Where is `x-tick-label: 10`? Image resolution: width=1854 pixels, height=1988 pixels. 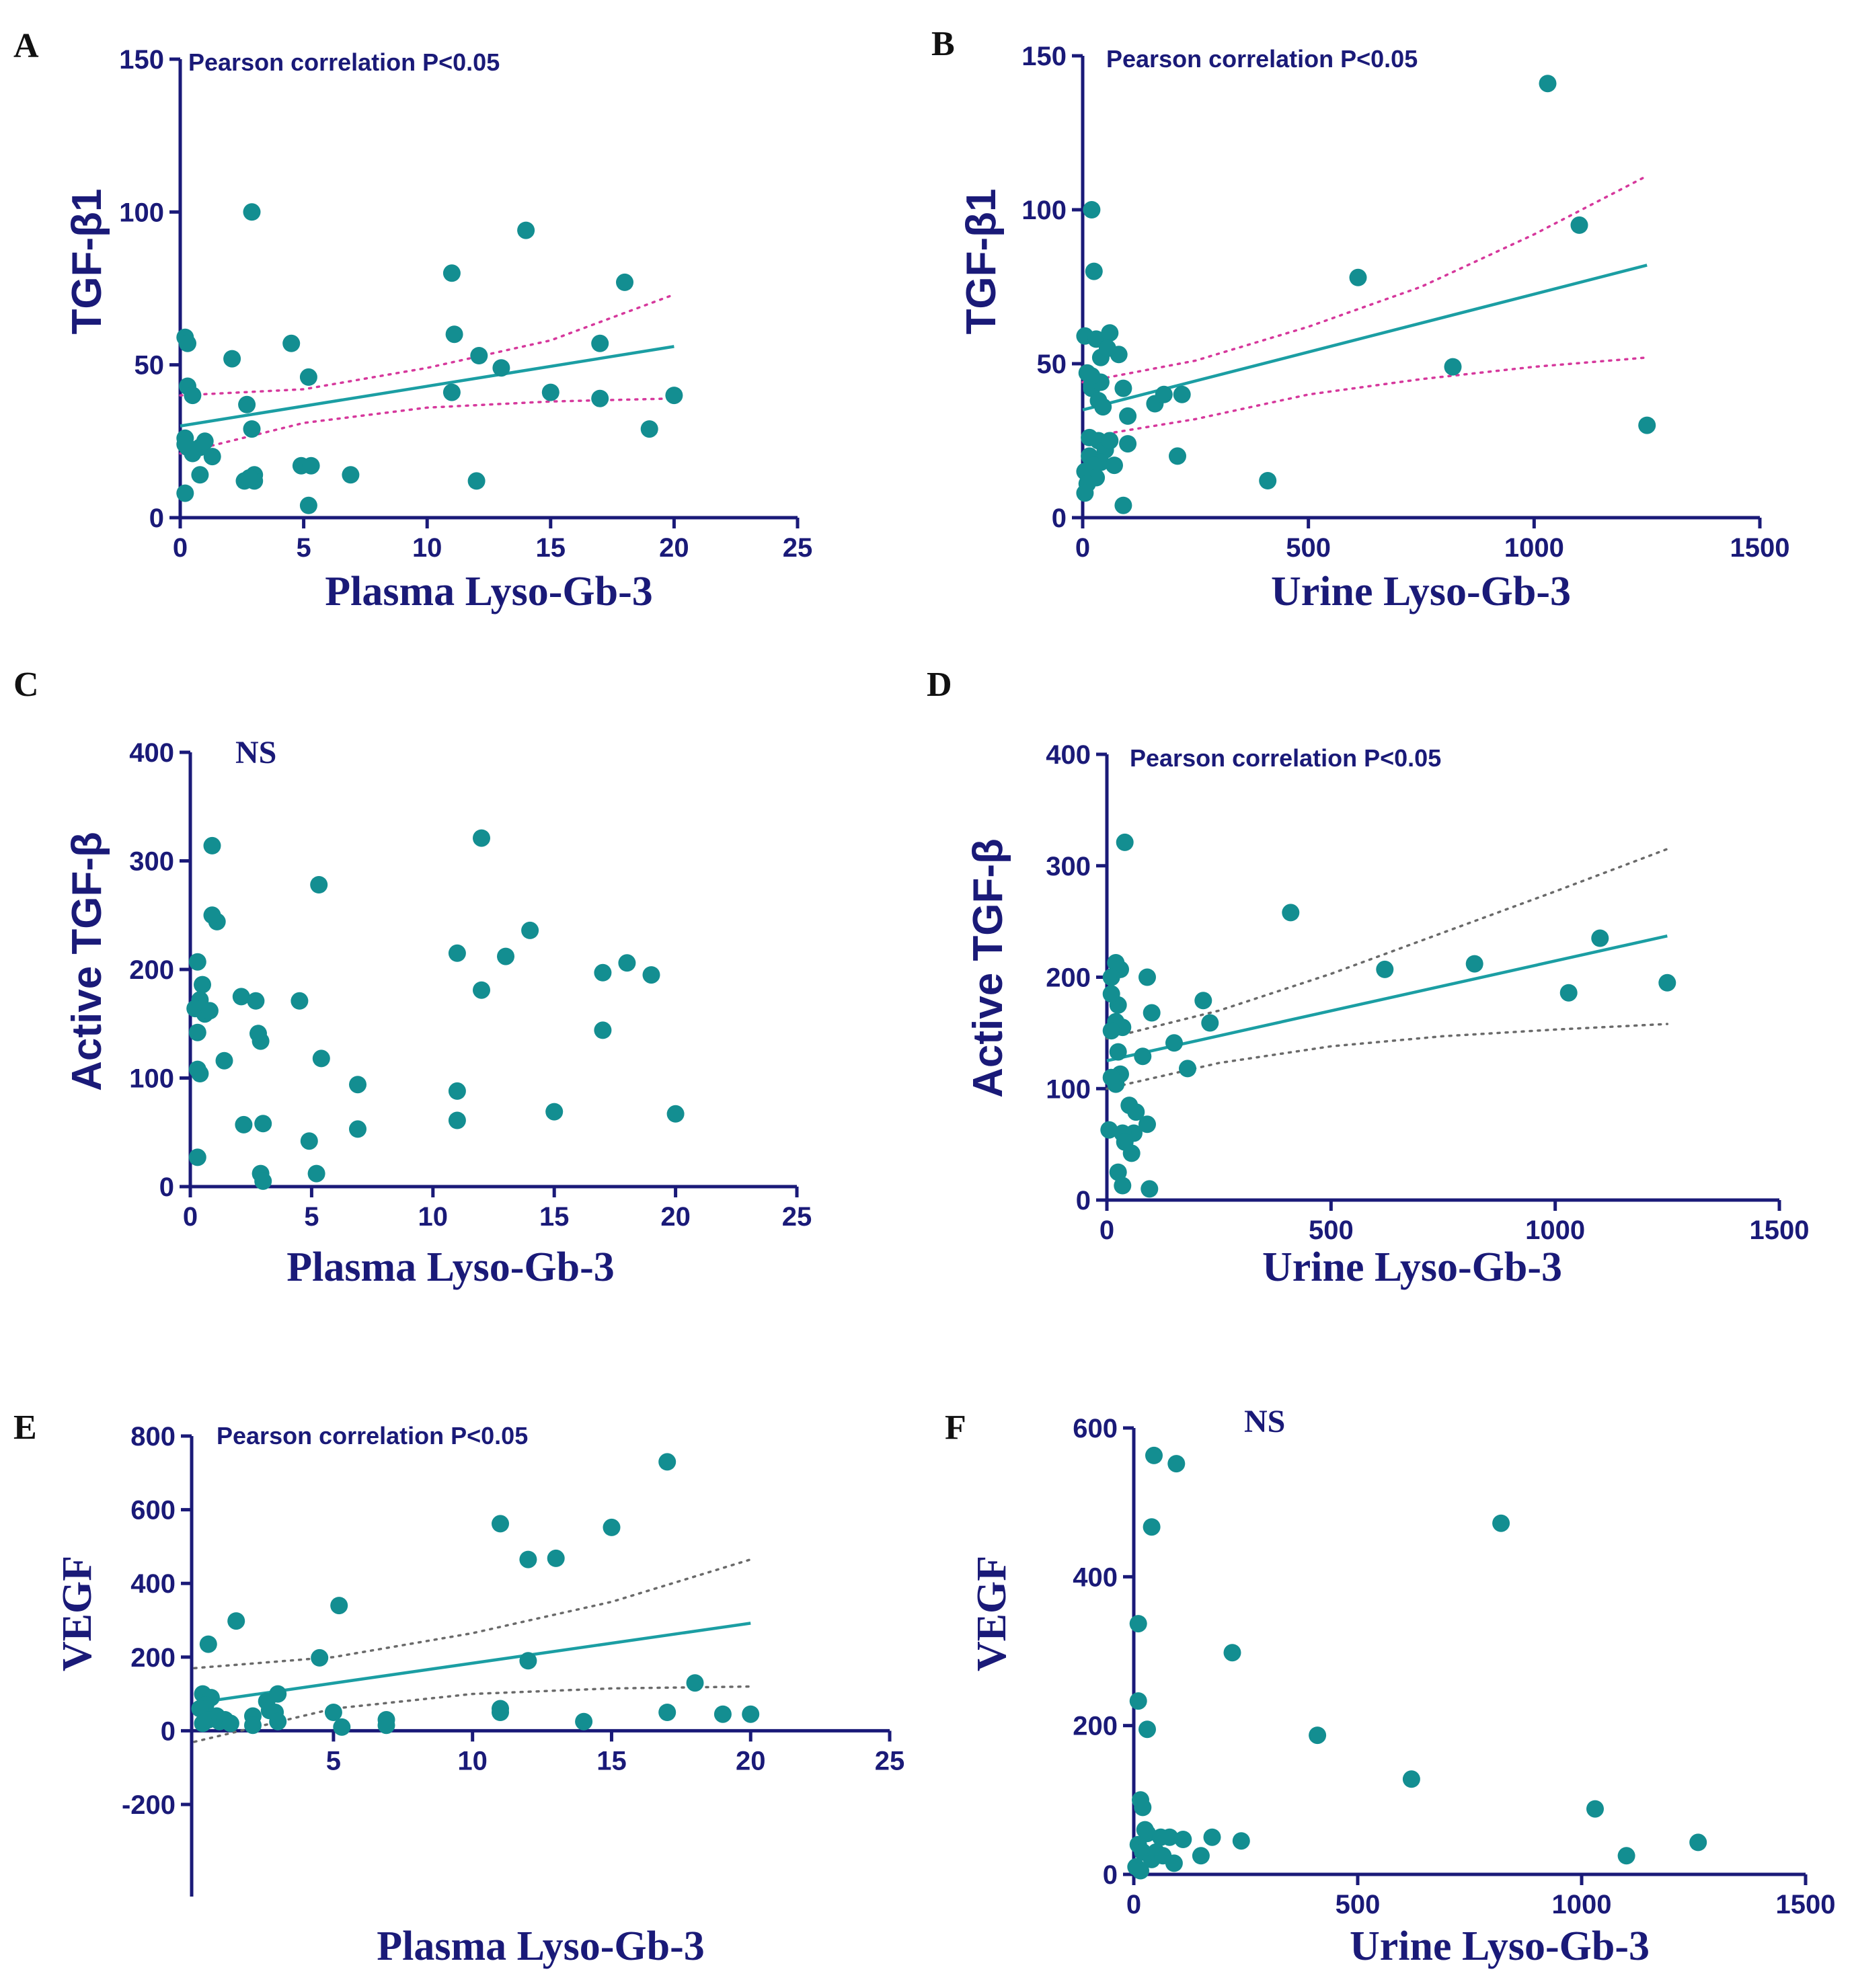 x-tick-label: 10 is located at coordinates (472, 1761).